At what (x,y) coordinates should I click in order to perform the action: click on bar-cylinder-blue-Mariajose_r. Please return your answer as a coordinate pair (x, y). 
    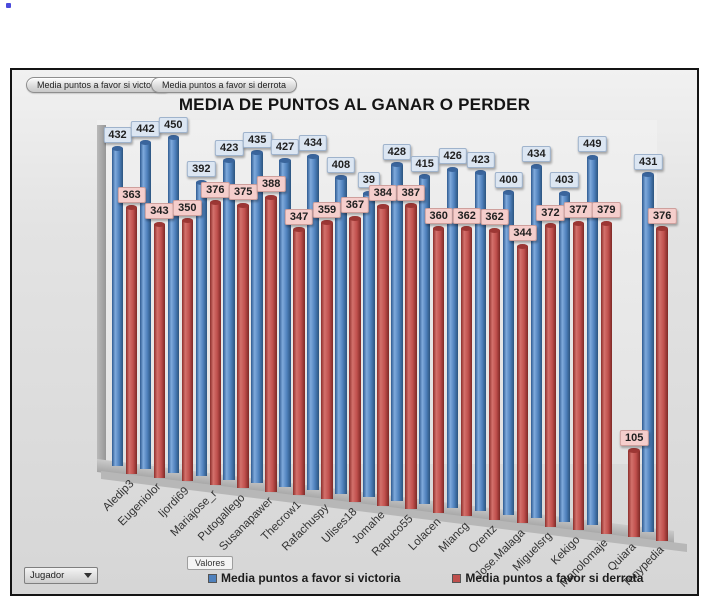
    Looking at the image, I should click on (201, 328).